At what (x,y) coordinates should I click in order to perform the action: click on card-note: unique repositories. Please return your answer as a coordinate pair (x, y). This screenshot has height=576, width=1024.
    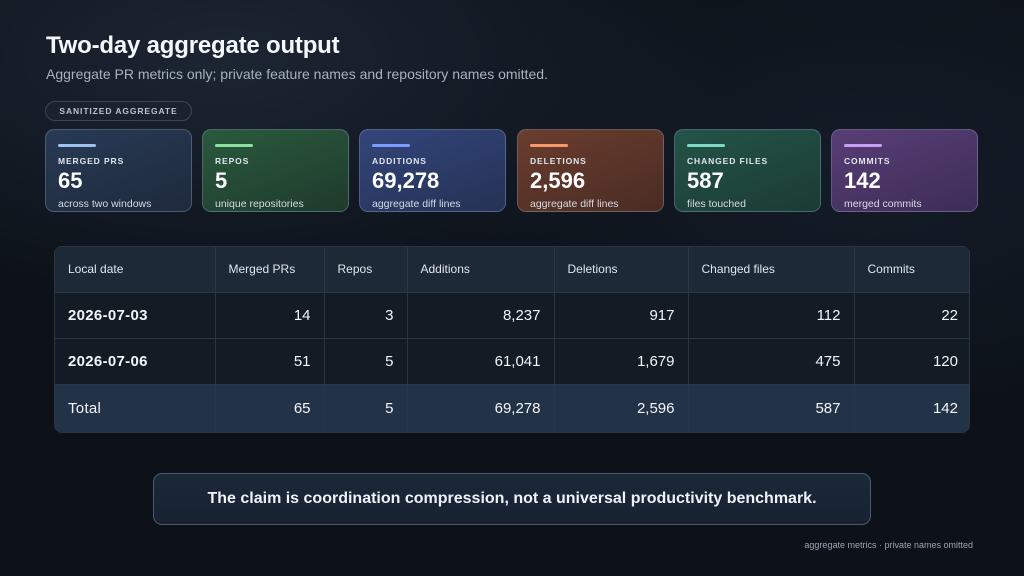
    Looking at the image, I should click on (259, 204).